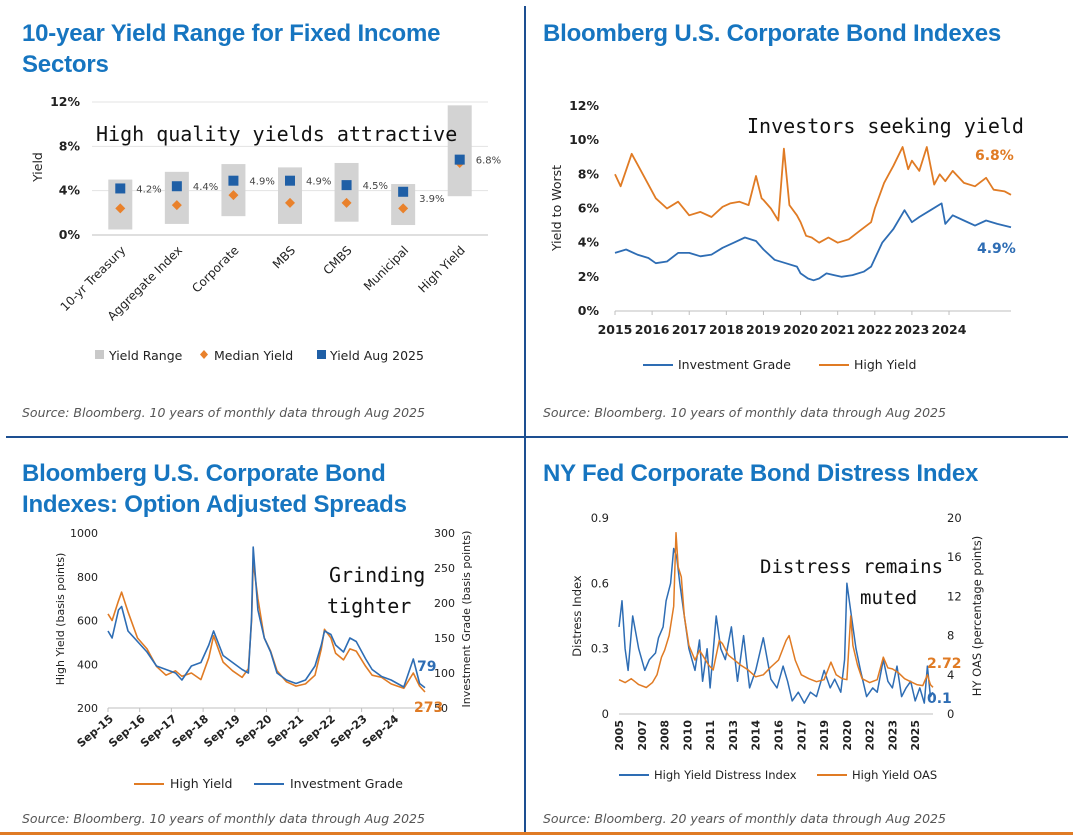  What do you see at coordinates (619, 735) in the screenshot?
I see `x-tick-label: 2005` at bounding box center [619, 735].